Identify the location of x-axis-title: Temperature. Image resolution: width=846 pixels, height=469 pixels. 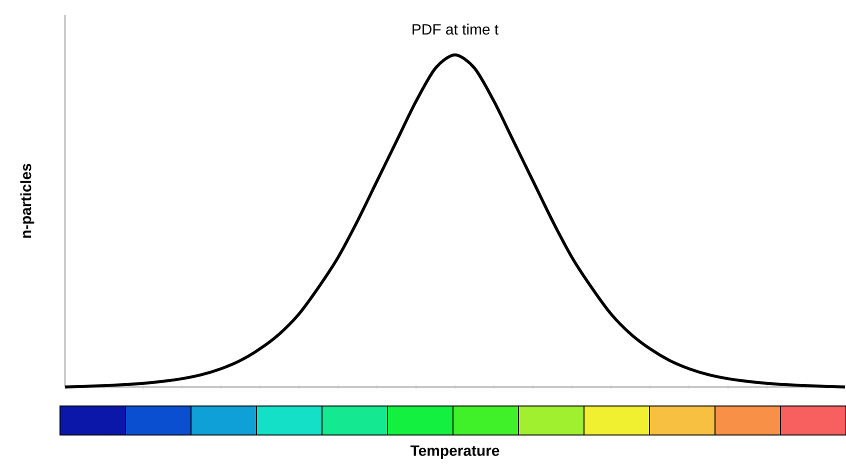
(455, 452).